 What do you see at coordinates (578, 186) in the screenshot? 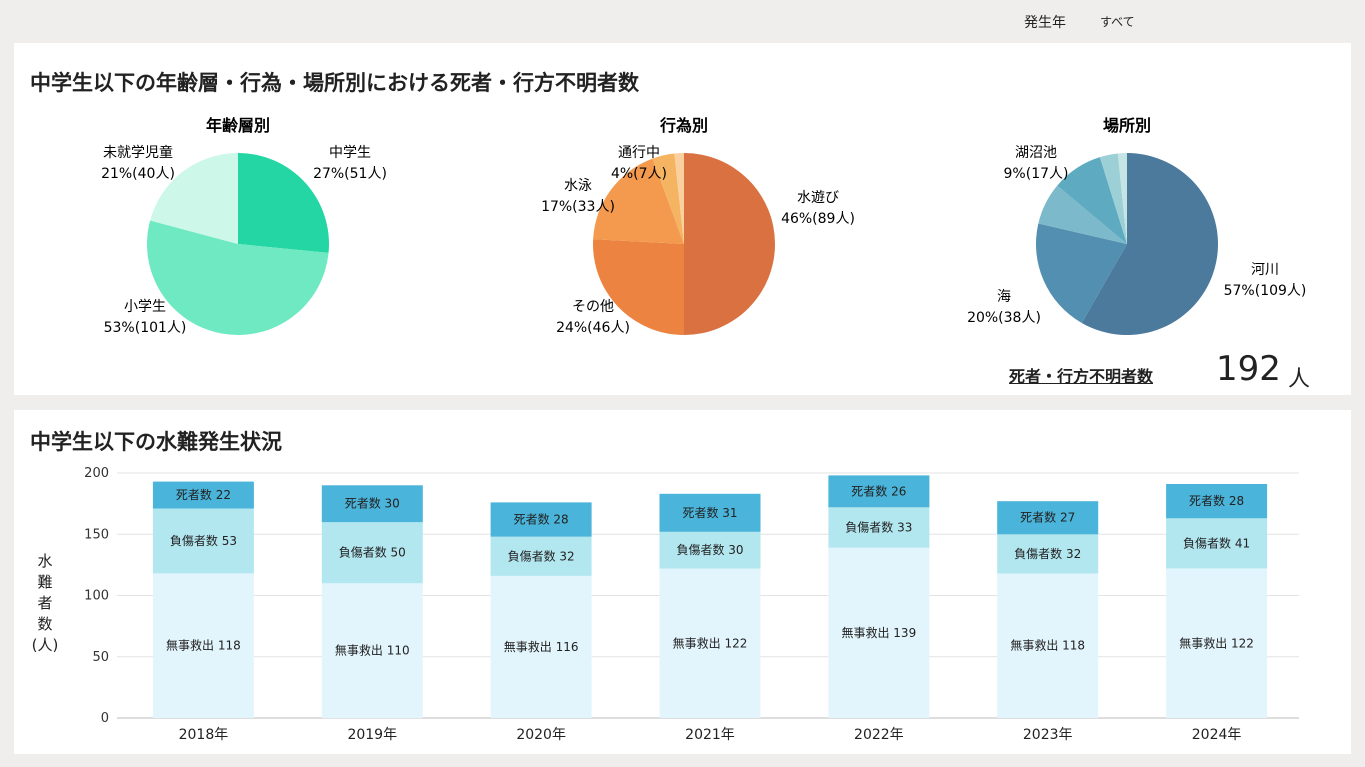
I see `pie-slice-label: 水泳` at bounding box center [578, 186].